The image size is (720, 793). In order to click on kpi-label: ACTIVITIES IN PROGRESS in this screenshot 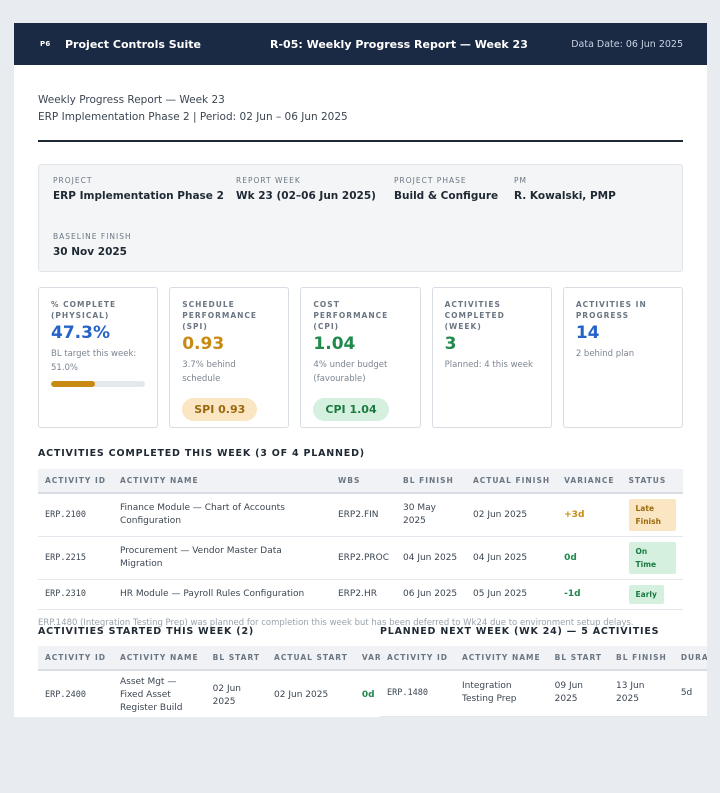, I will do `click(611, 310)`.